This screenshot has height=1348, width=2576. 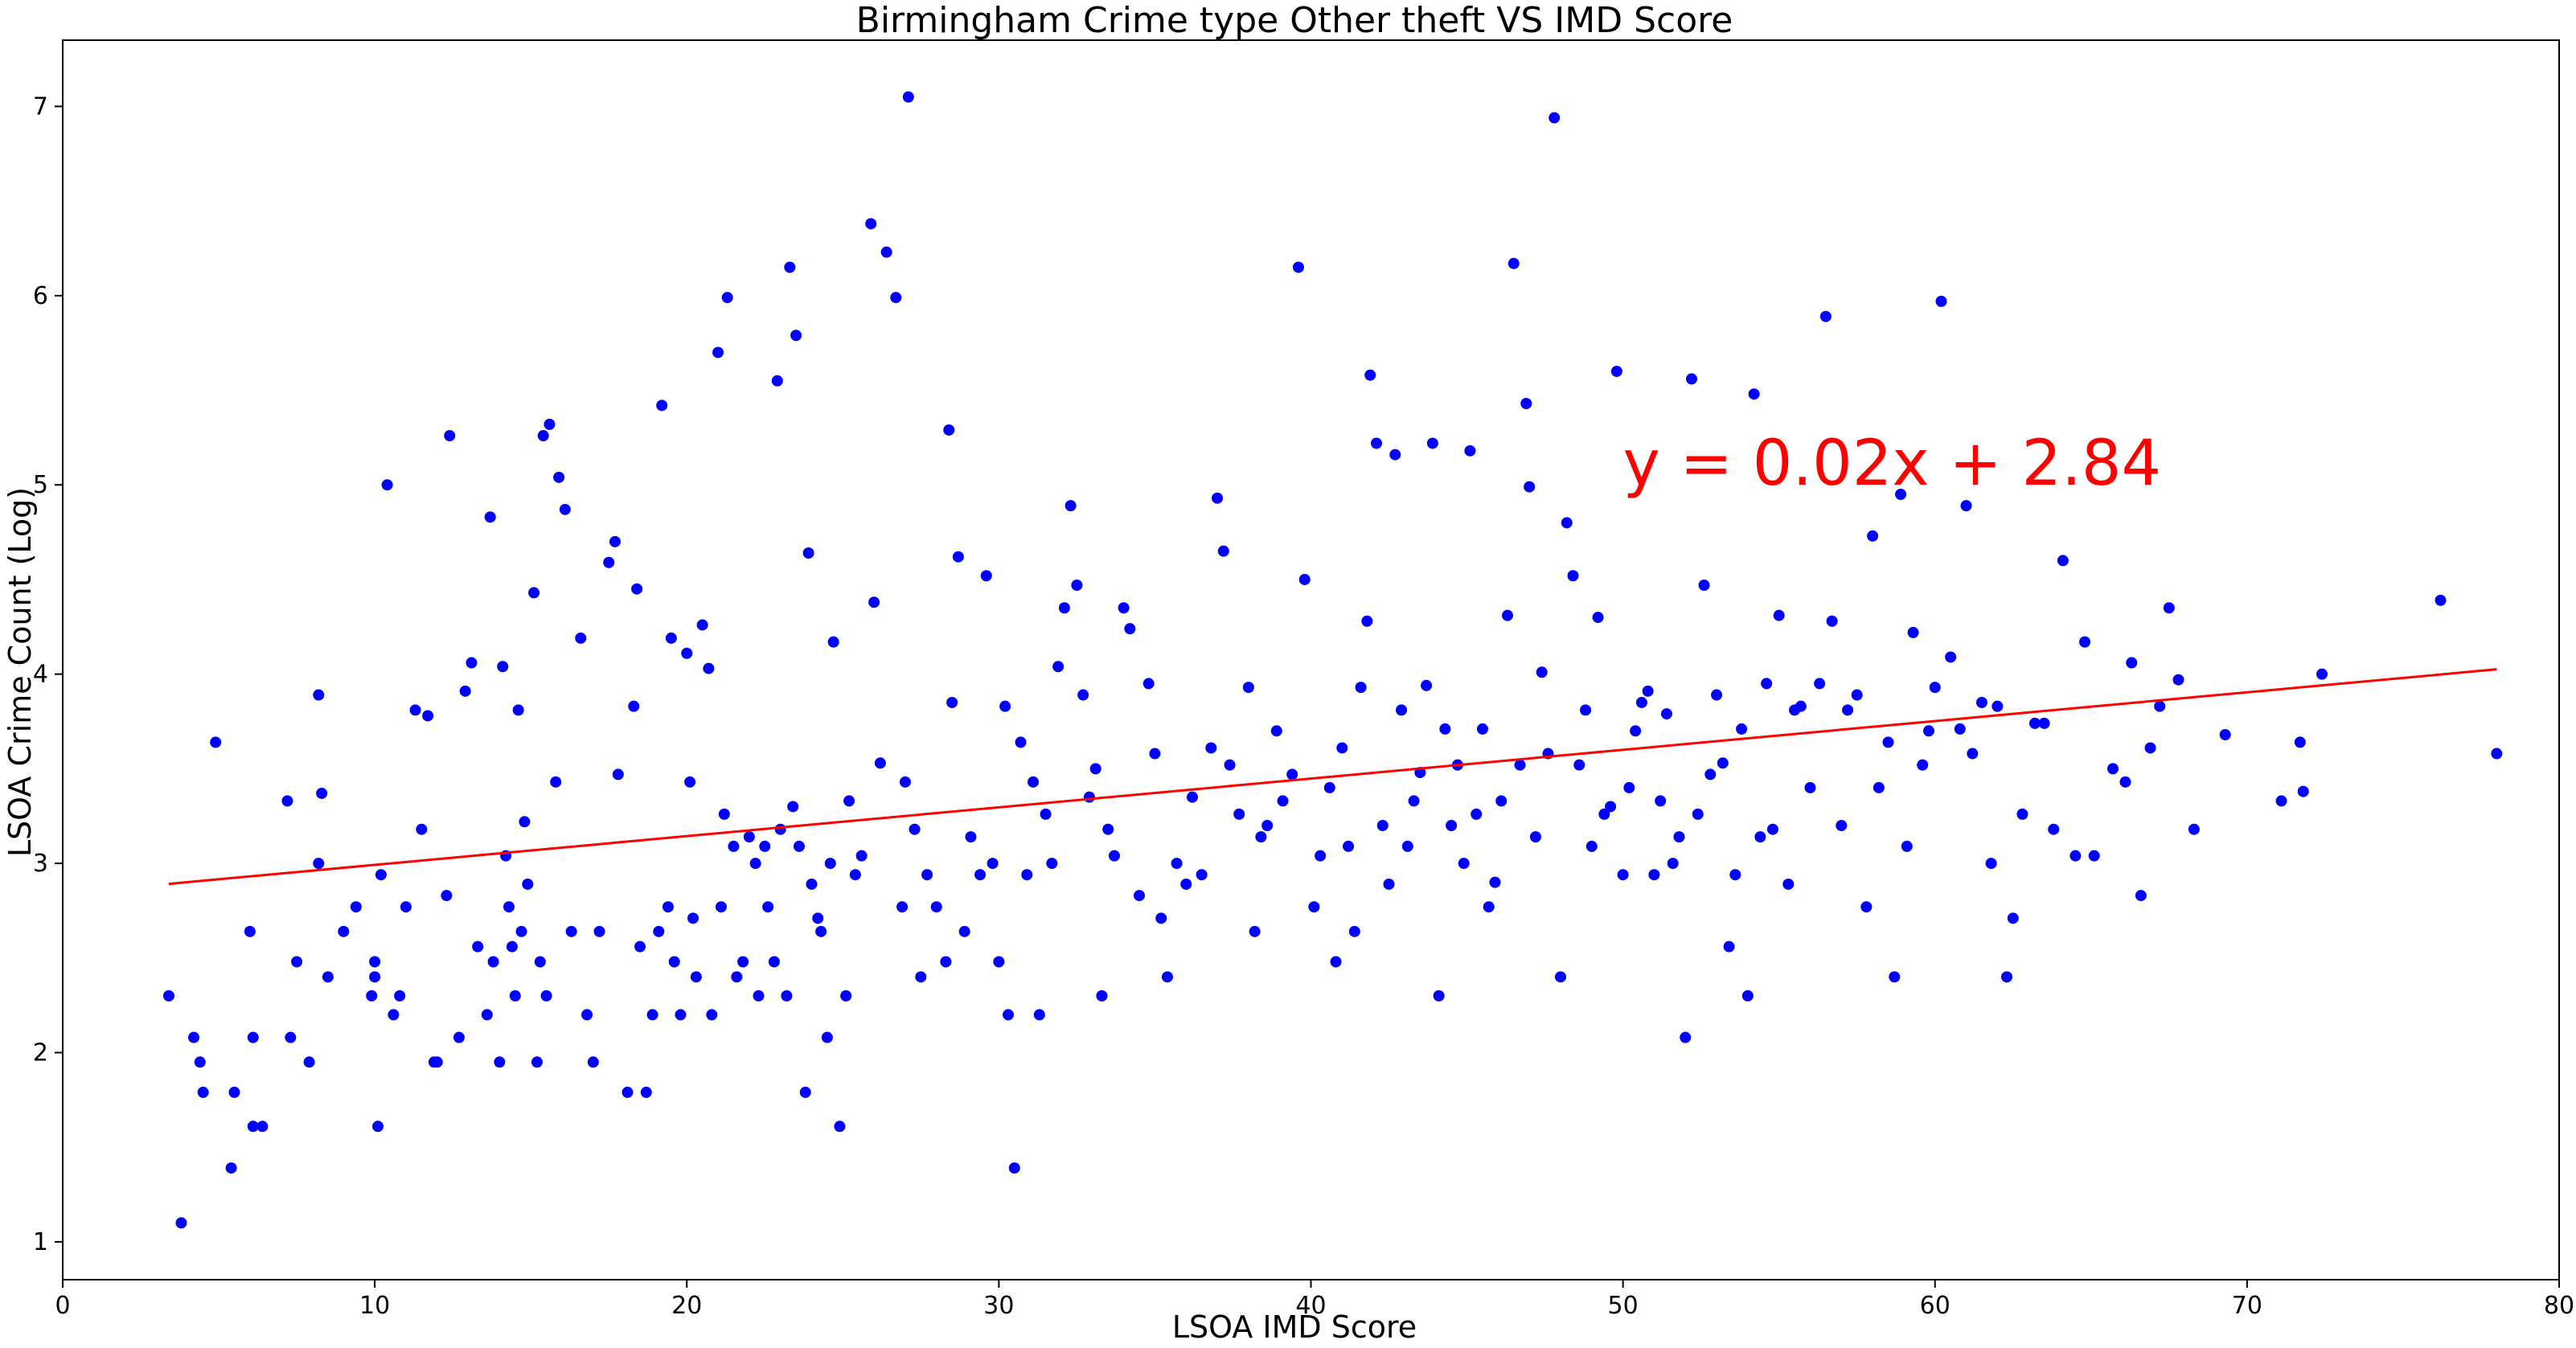 What do you see at coordinates (40, 296) in the screenshot?
I see `y-tick-label: 6` at bounding box center [40, 296].